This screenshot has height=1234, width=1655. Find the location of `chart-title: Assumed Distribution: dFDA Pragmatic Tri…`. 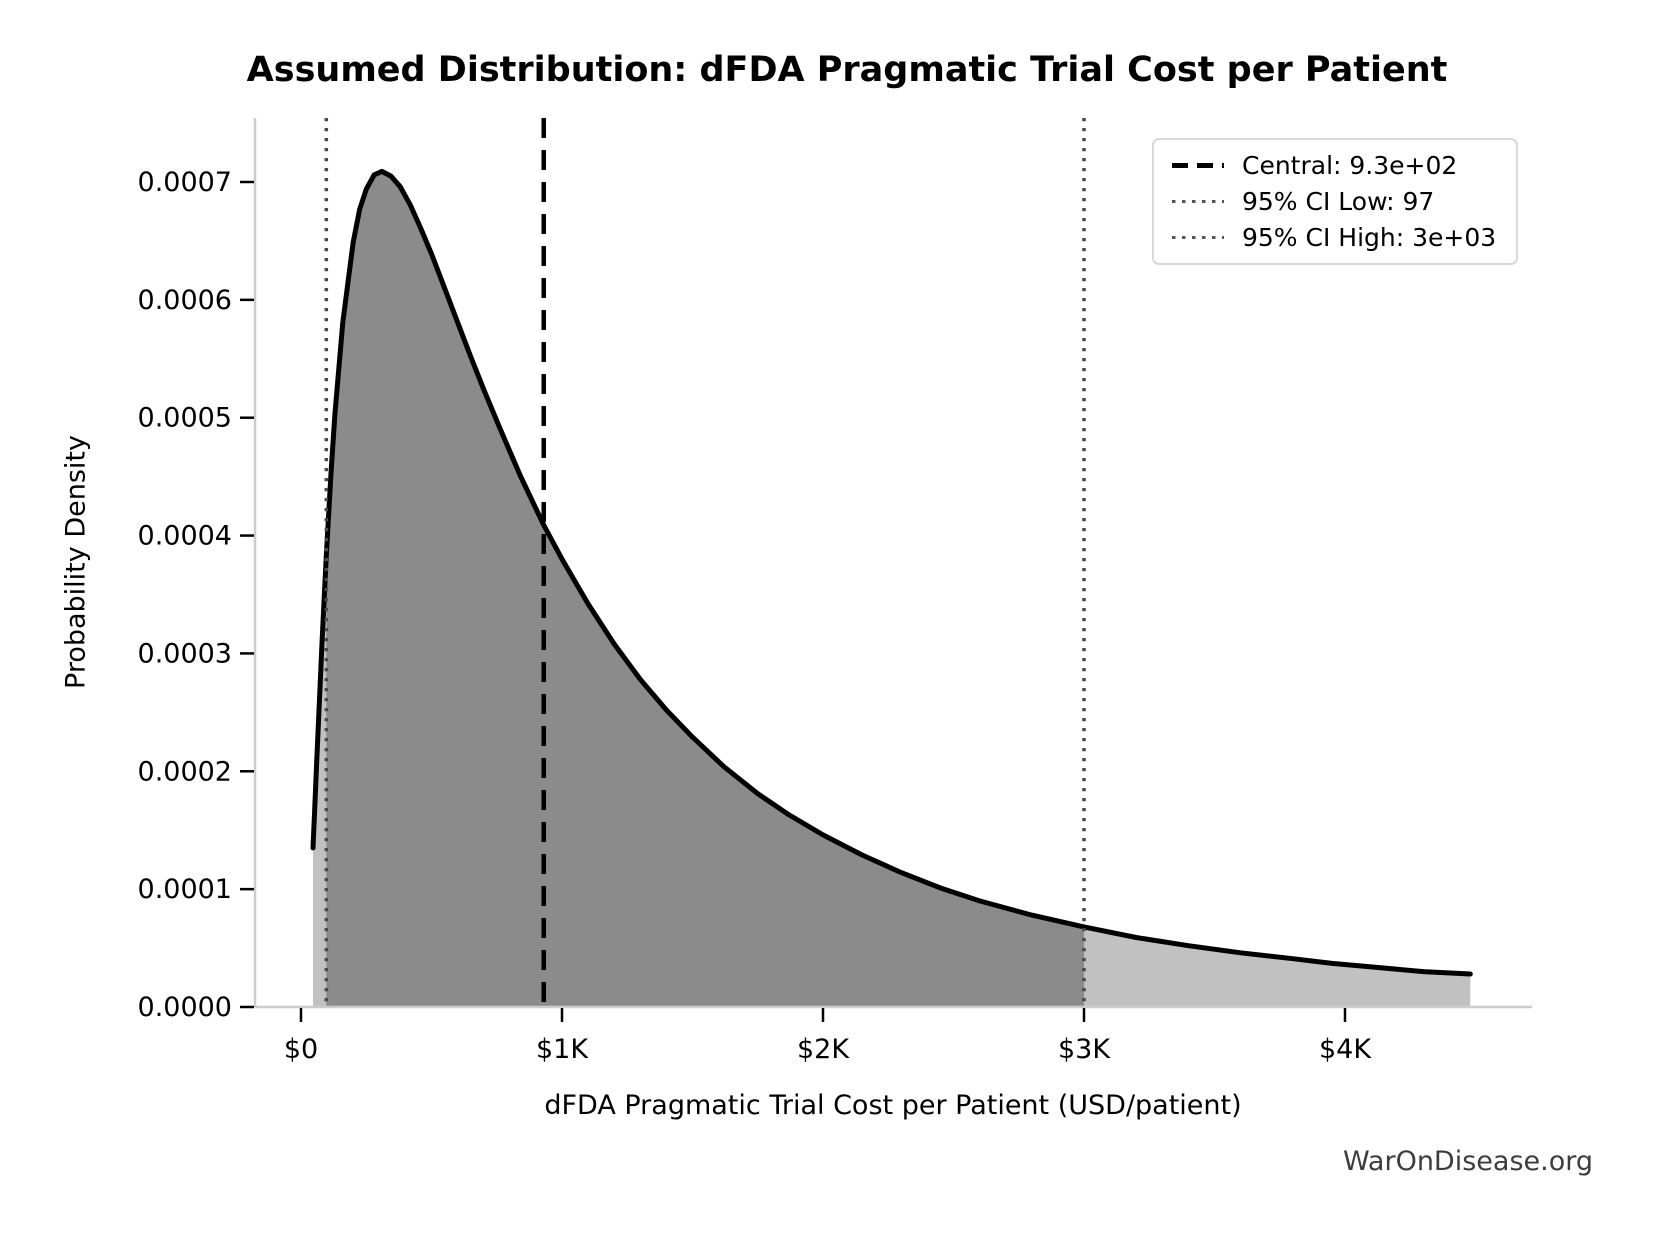

chart-title: Assumed Distribution: dFDA Pragmatic Tri… is located at coordinates (847, 70).